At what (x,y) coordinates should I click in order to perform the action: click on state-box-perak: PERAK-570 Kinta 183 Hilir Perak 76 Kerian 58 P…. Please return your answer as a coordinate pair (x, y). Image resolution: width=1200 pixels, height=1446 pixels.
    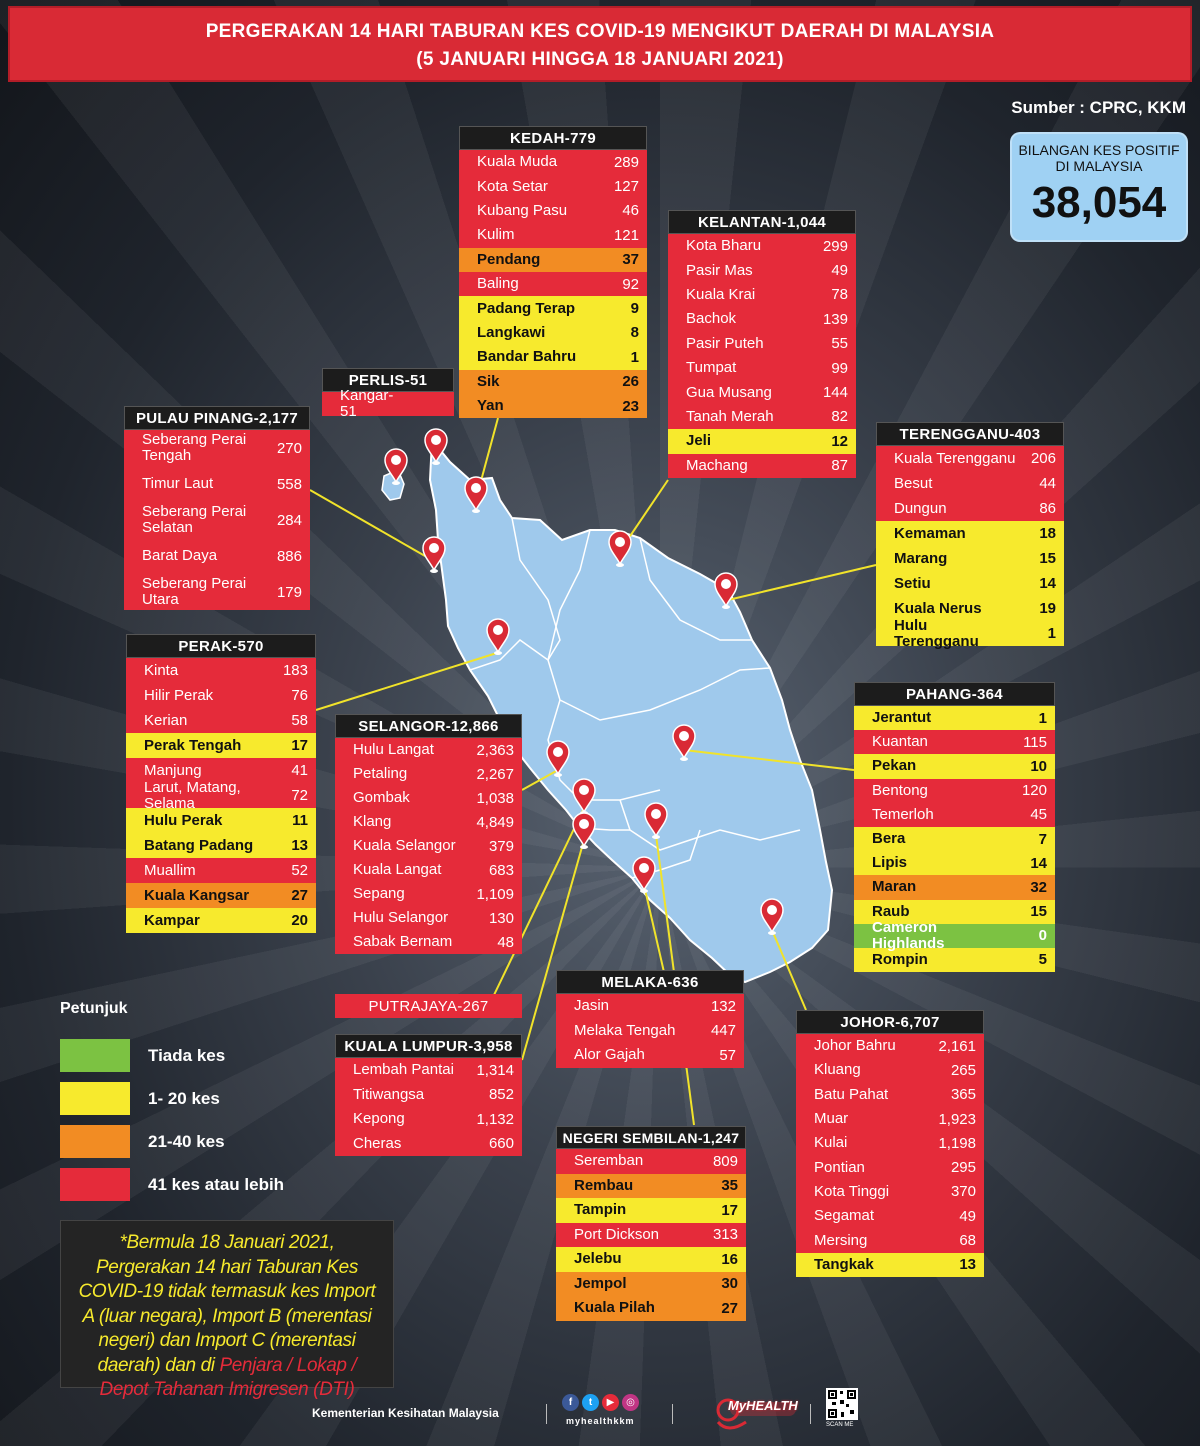
    Looking at the image, I should click on (221, 783).